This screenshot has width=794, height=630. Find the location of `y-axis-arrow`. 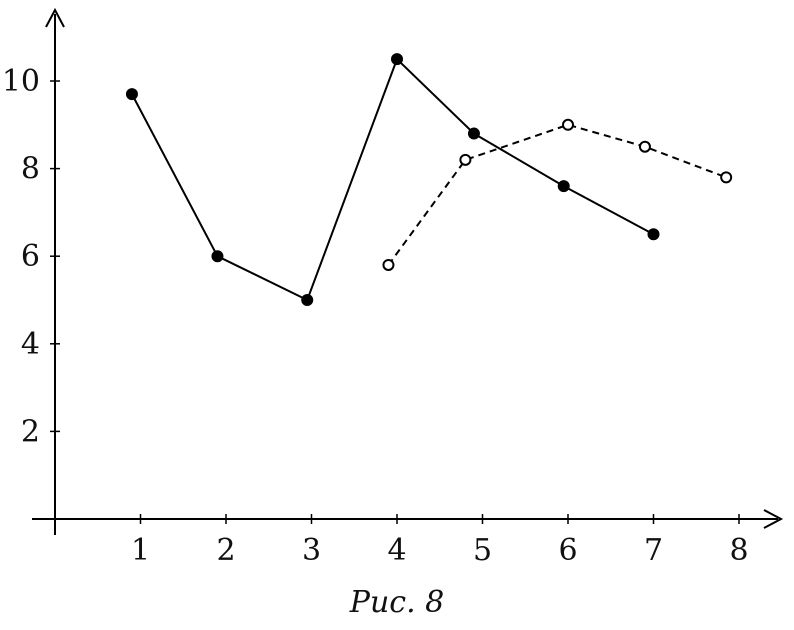

y-axis-arrow is located at coordinates (55, 17).